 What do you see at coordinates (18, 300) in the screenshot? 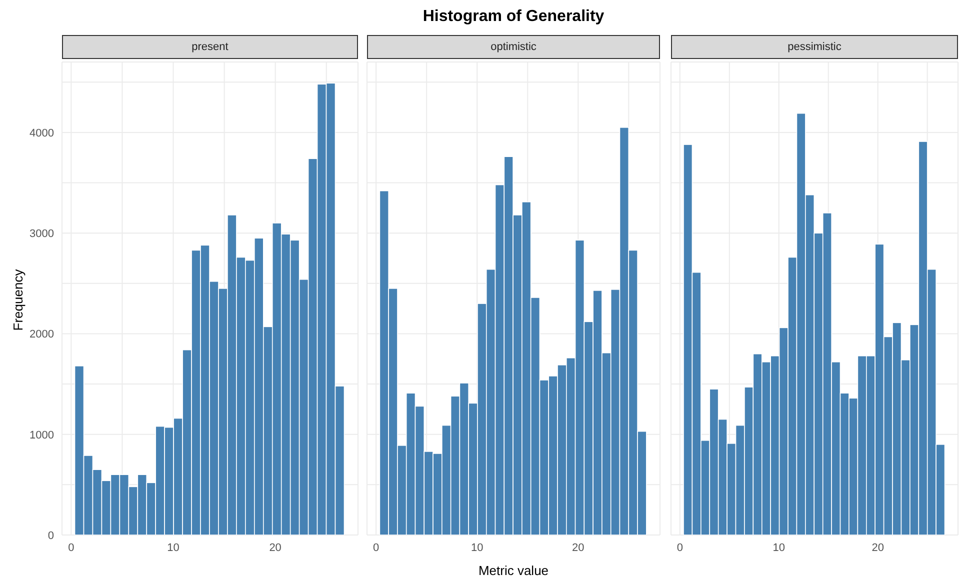
I see `y-axis-title: Frequency` at bounding box center [18, 300].